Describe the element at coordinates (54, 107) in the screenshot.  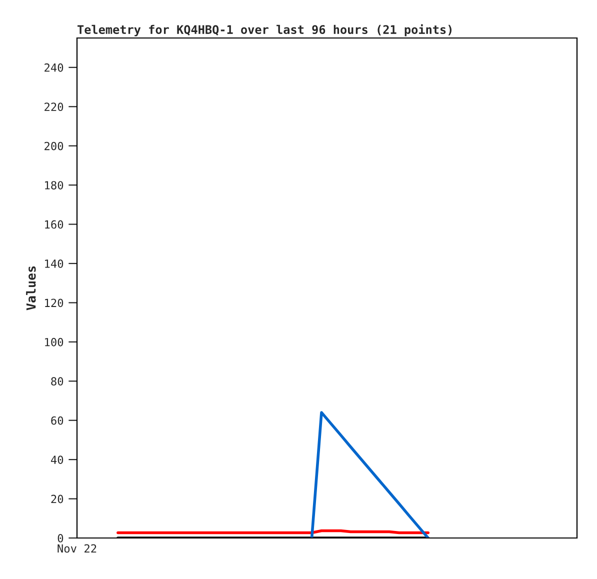
I see `y-tick-label: 220` at that location.